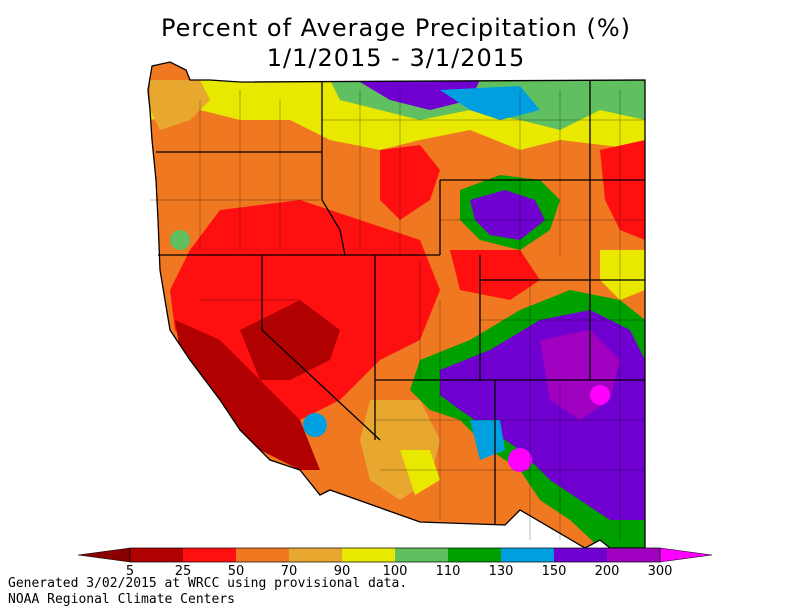  Describe the element at coordinates (501, 571) in the screenshot. I see `legend-tick: 130` at that location.